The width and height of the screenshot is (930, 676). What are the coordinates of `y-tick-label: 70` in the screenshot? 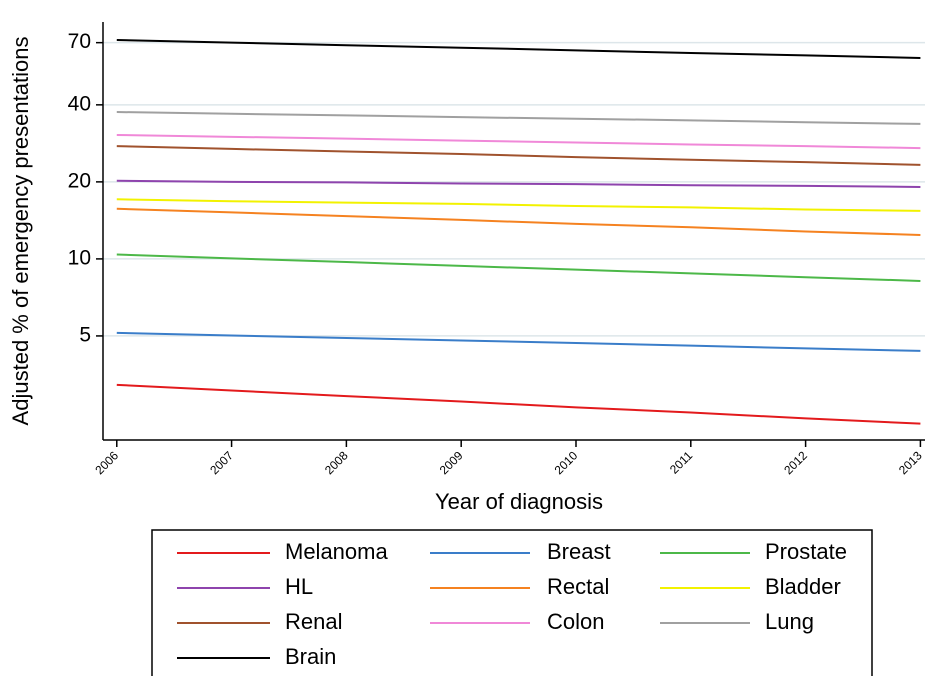 It's located at (79, 41).